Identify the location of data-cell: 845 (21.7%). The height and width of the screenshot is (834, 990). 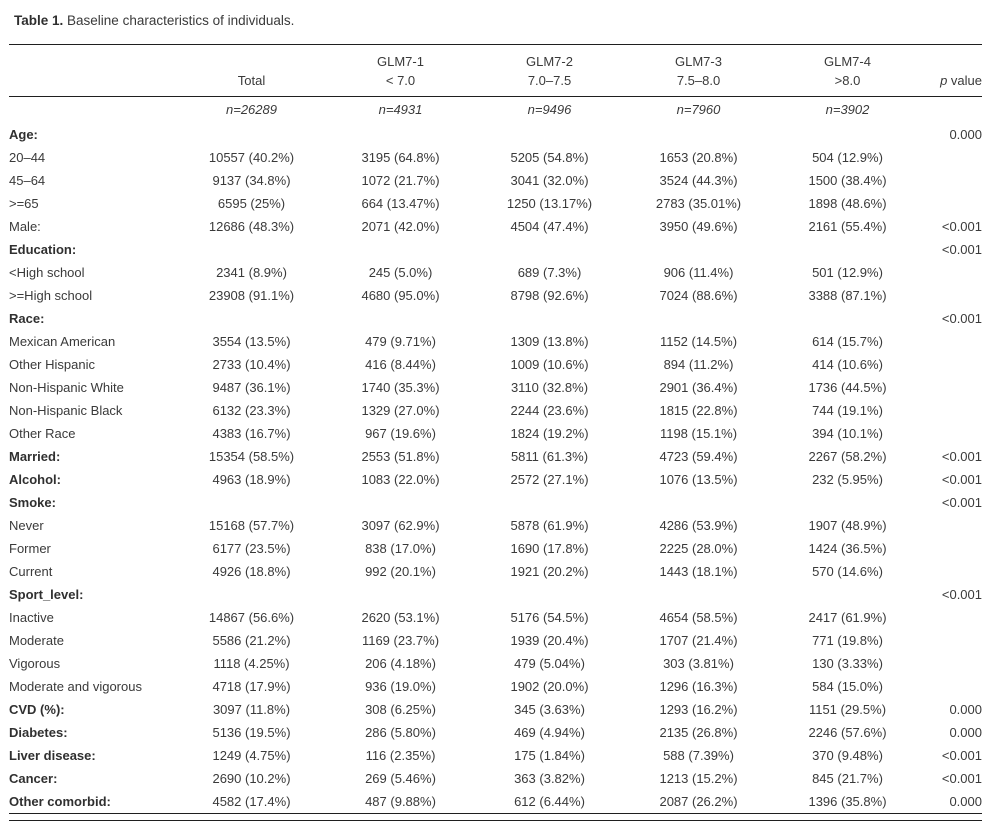
(847, 778).